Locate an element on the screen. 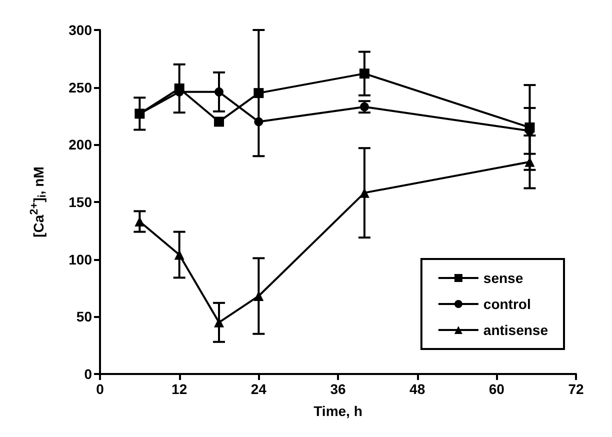  y-tick-label: 200 is located at coordinates (80, 144).